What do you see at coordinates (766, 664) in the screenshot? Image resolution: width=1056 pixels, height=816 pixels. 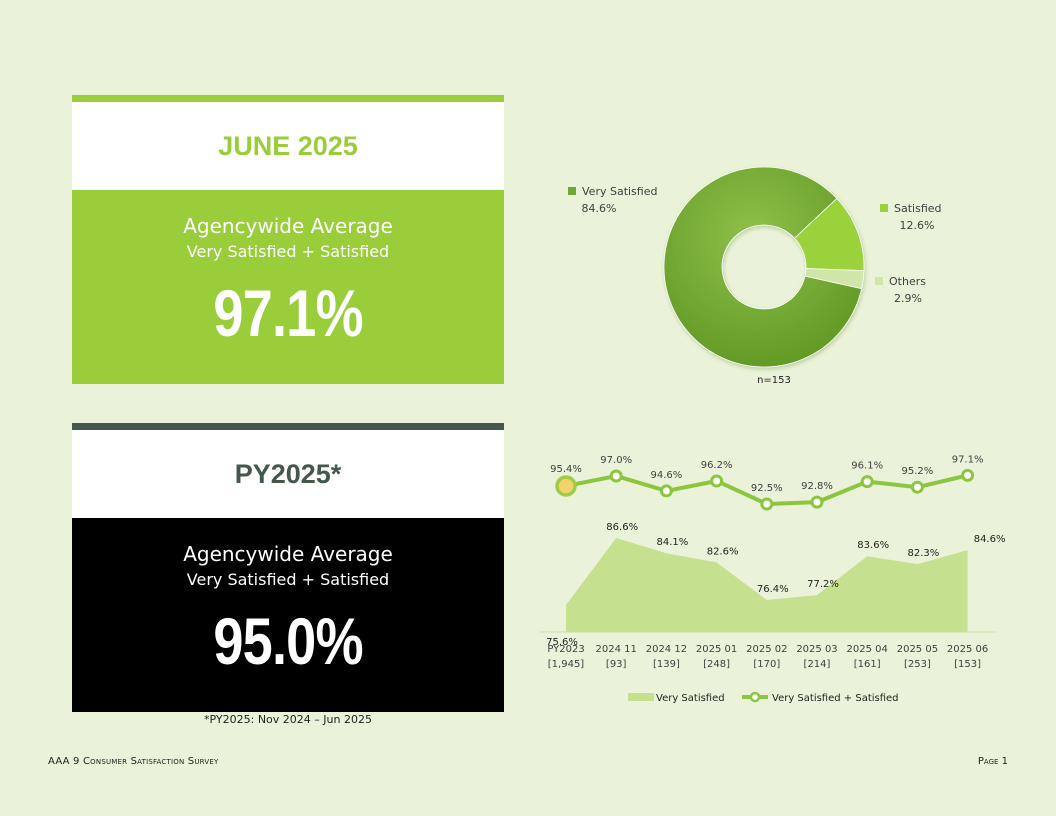 I see `x-tick-count: [170]` at bounding box center [766, 664].